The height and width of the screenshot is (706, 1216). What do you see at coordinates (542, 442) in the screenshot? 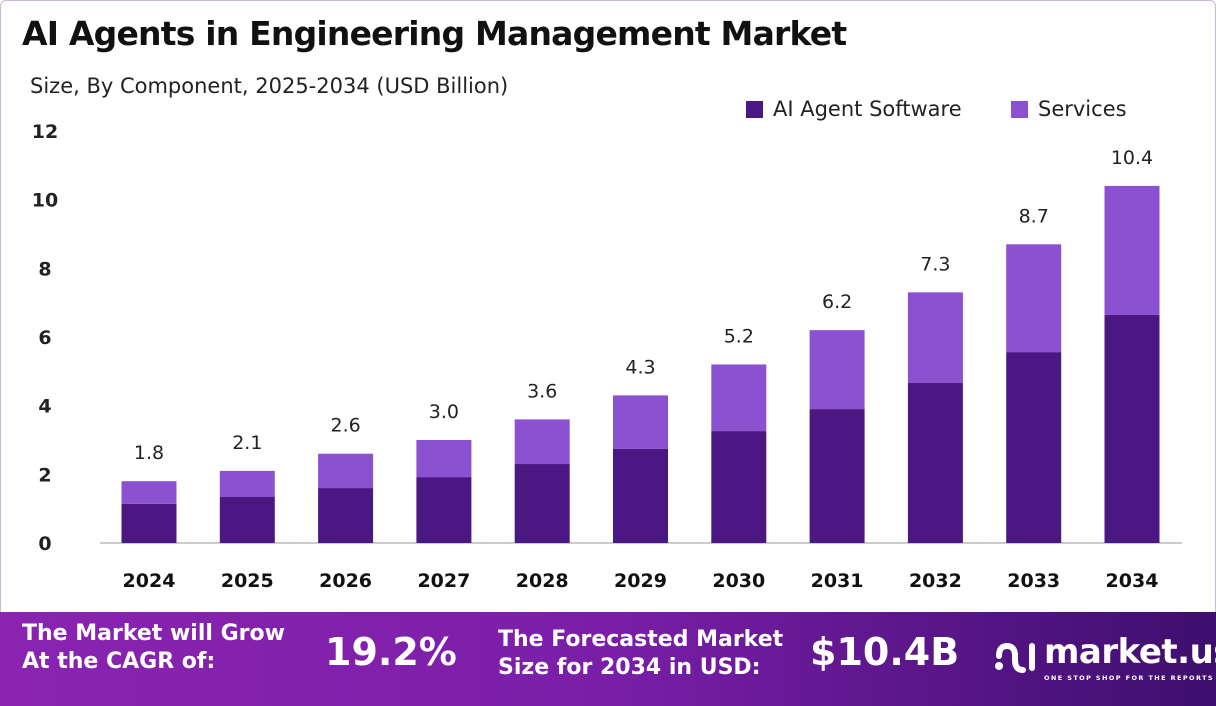
I see `bar-services-2028` at bounding box center [542, 442].